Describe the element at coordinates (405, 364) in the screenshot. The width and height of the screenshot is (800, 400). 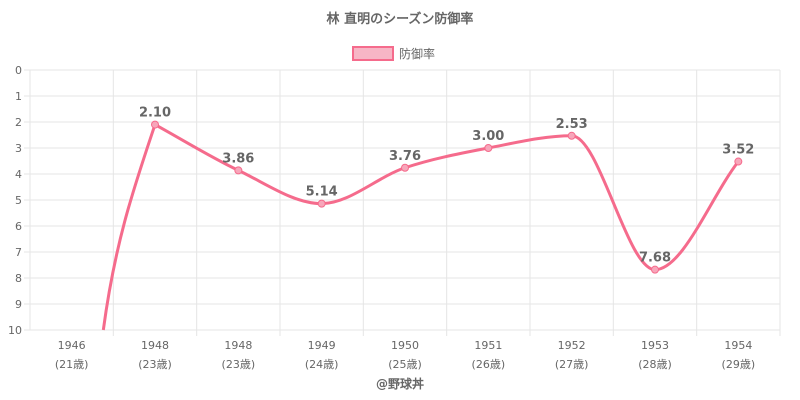
I see `x-tick-sublabel: (25歳)` at that location.